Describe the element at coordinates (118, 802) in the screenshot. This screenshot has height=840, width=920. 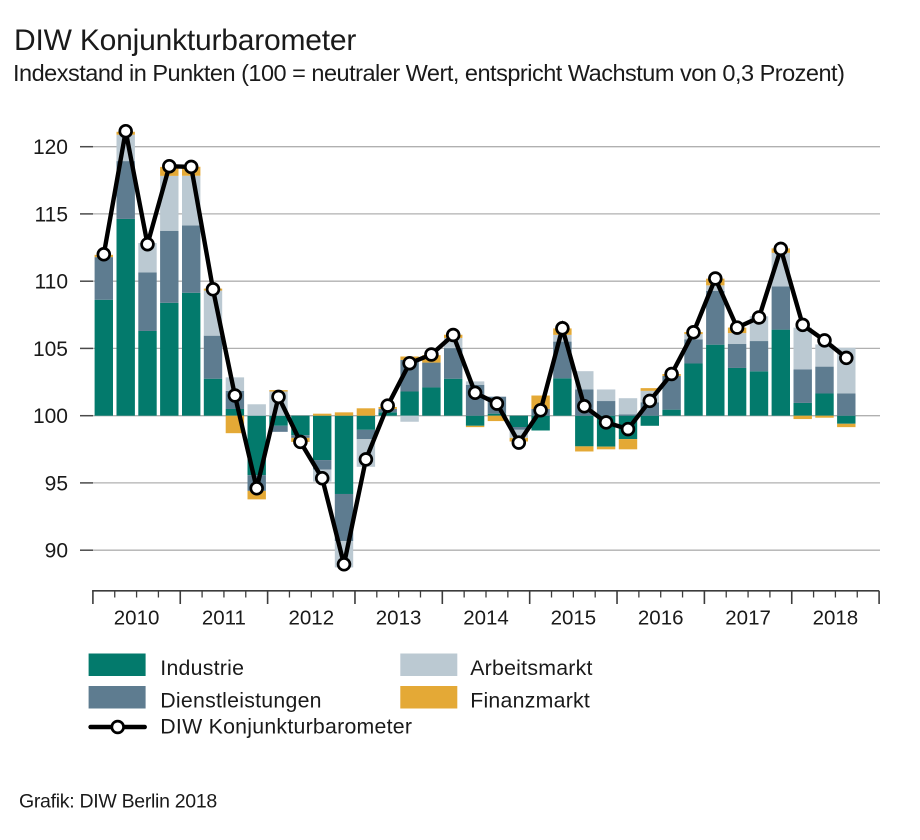
I see `svg-text: Grafik: DIW Berlin 2018` at that location.